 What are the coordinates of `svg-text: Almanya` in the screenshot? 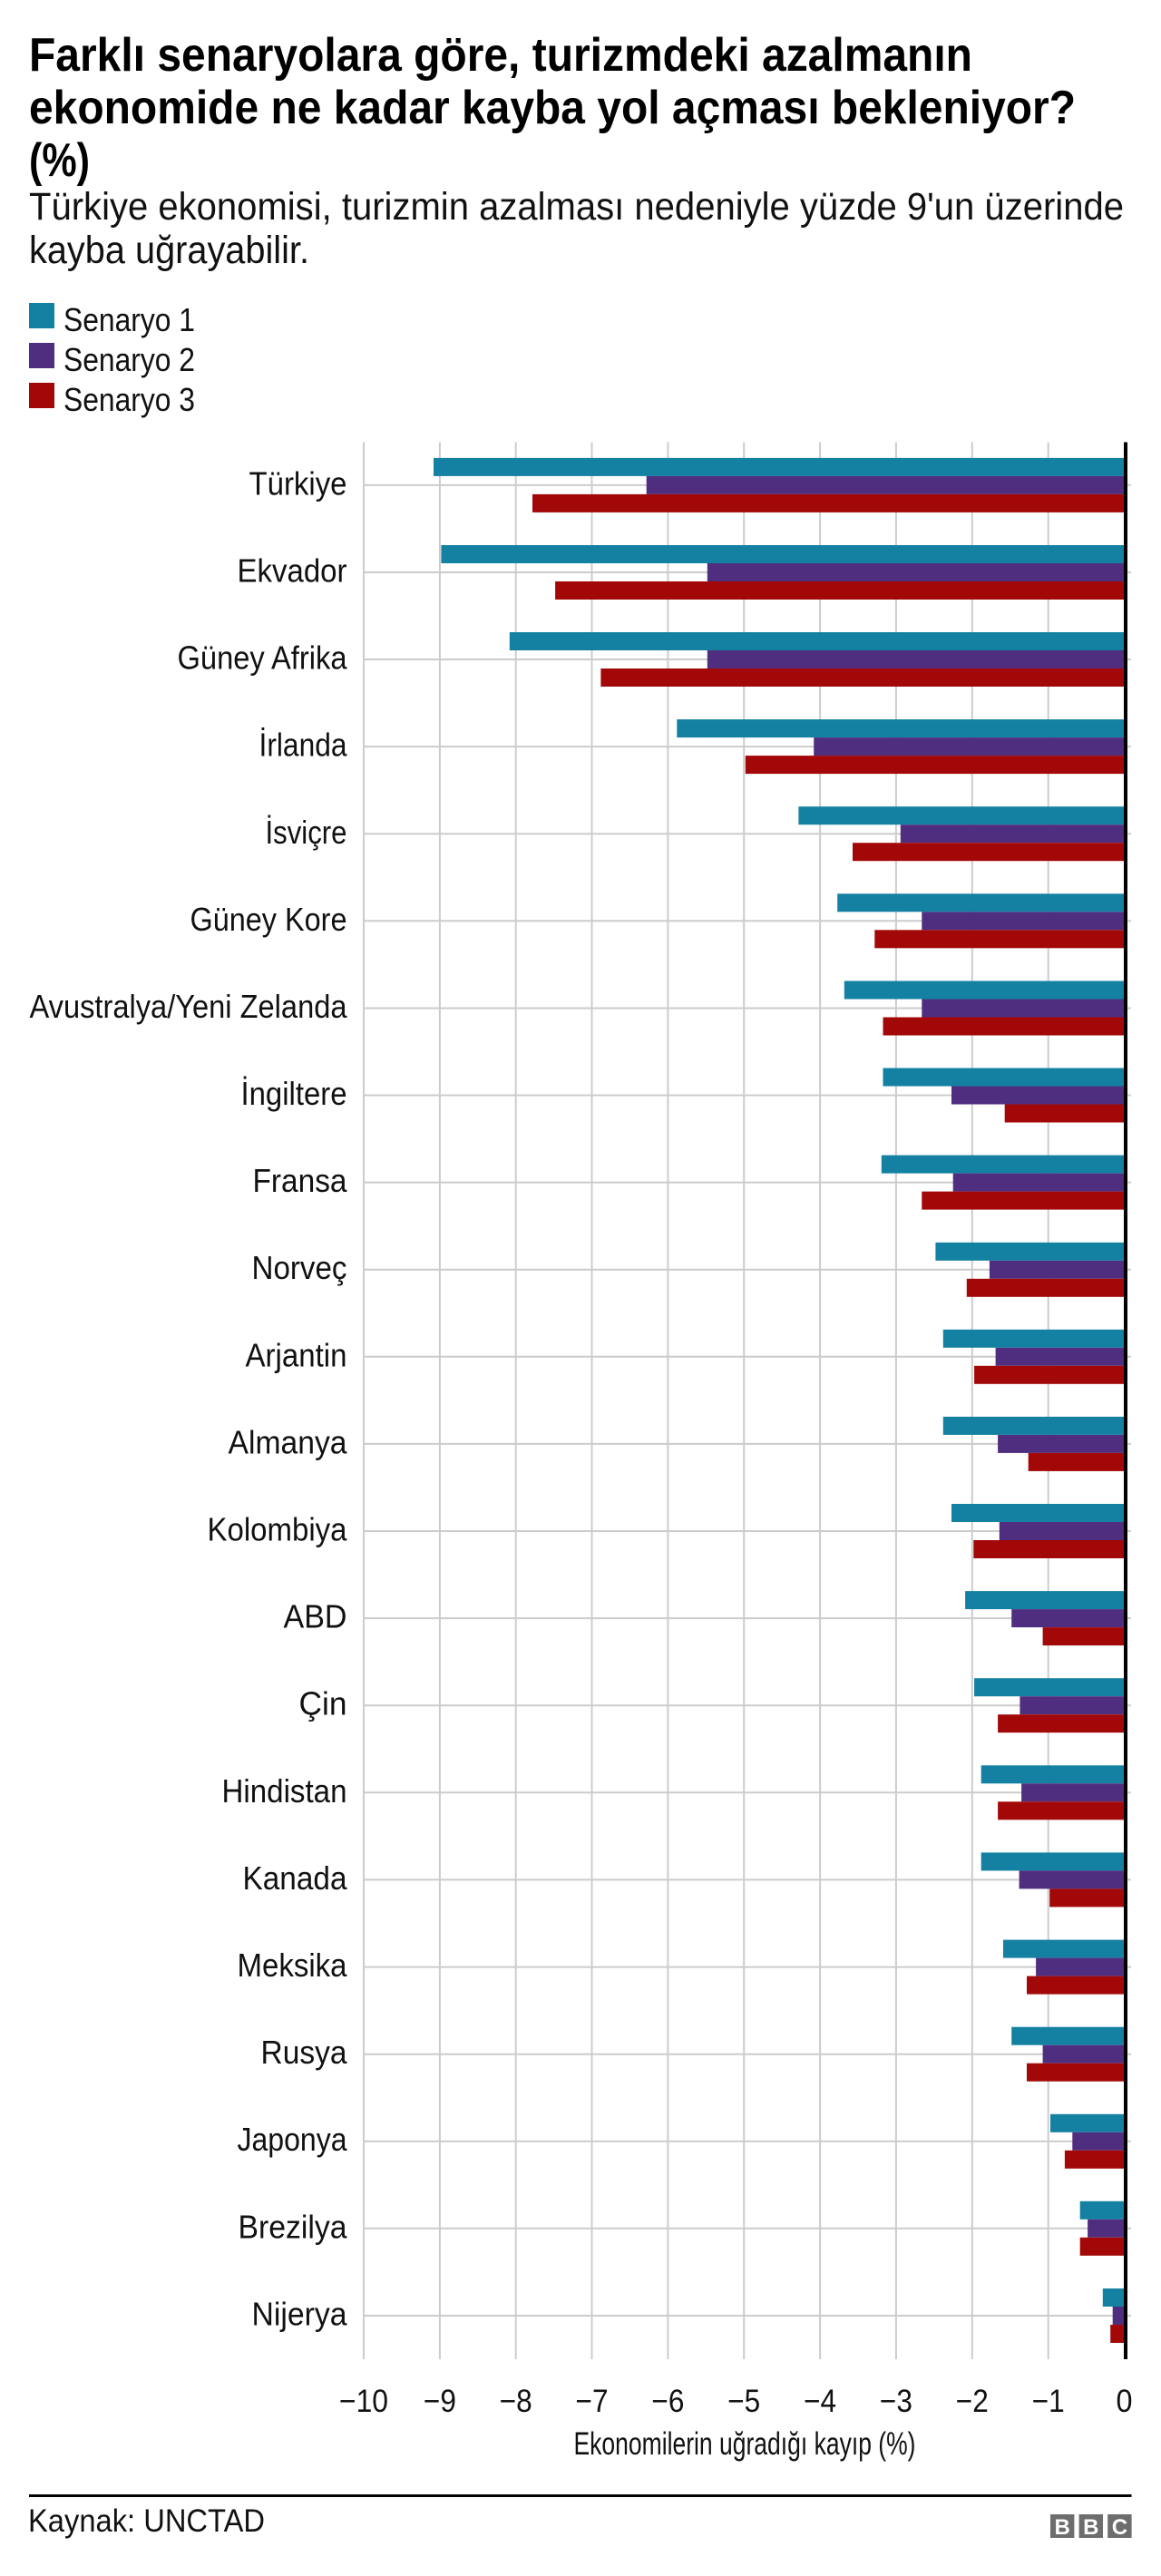 It's located at (288, 1441).